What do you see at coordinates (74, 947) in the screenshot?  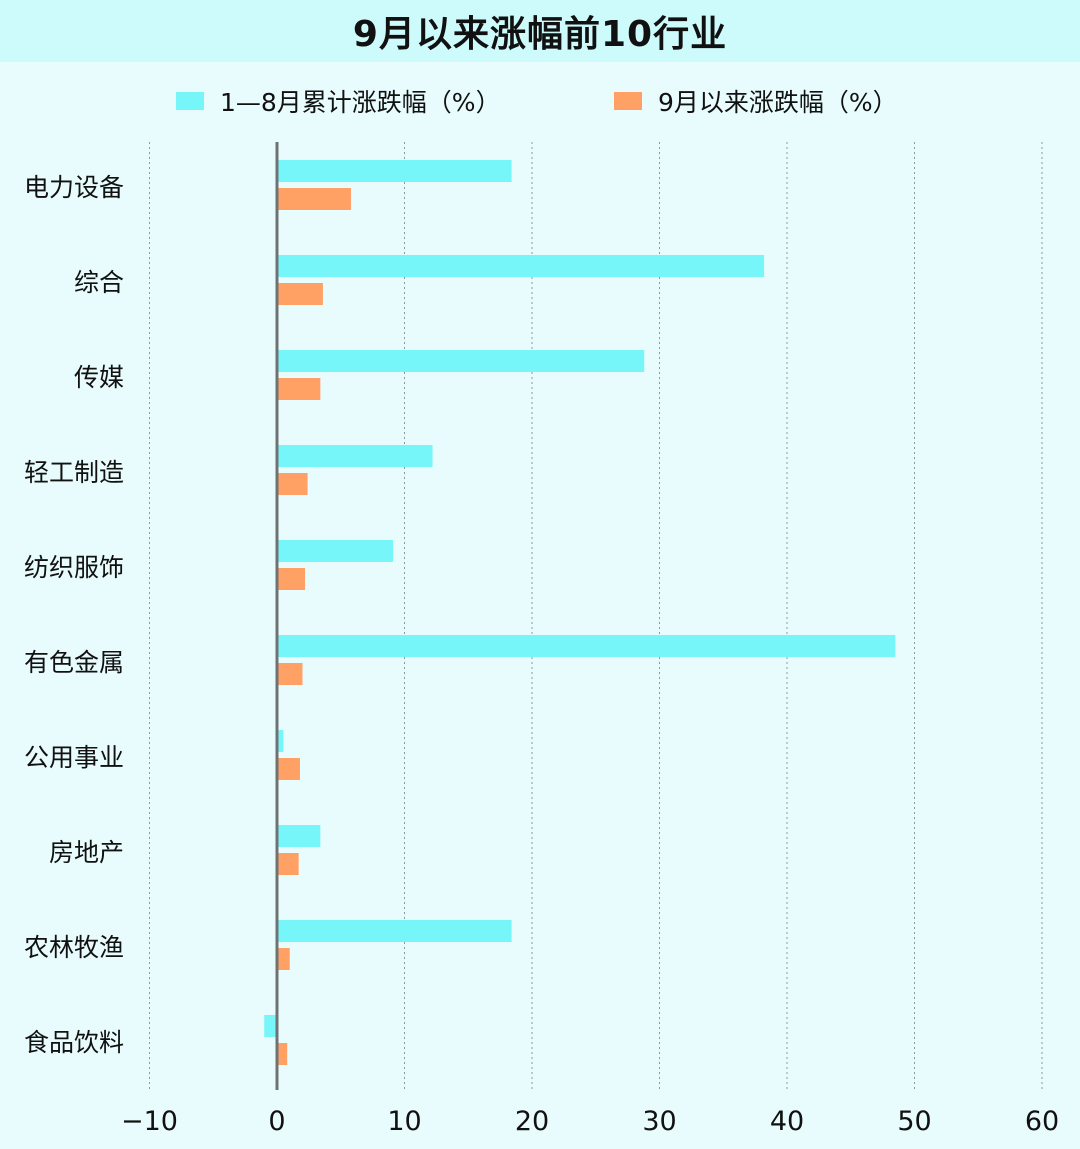 I see `category-label-8: 农林牧渔` at bounding box center [74, 947].